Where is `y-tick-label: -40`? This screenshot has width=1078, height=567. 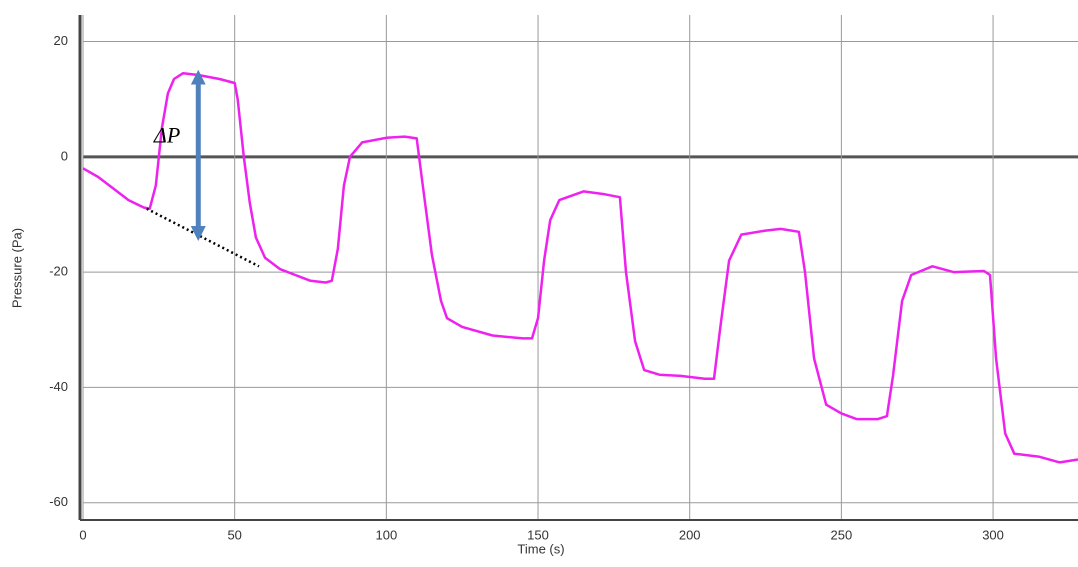
y-tick-label: -40 is located at coordinates (58, 386).